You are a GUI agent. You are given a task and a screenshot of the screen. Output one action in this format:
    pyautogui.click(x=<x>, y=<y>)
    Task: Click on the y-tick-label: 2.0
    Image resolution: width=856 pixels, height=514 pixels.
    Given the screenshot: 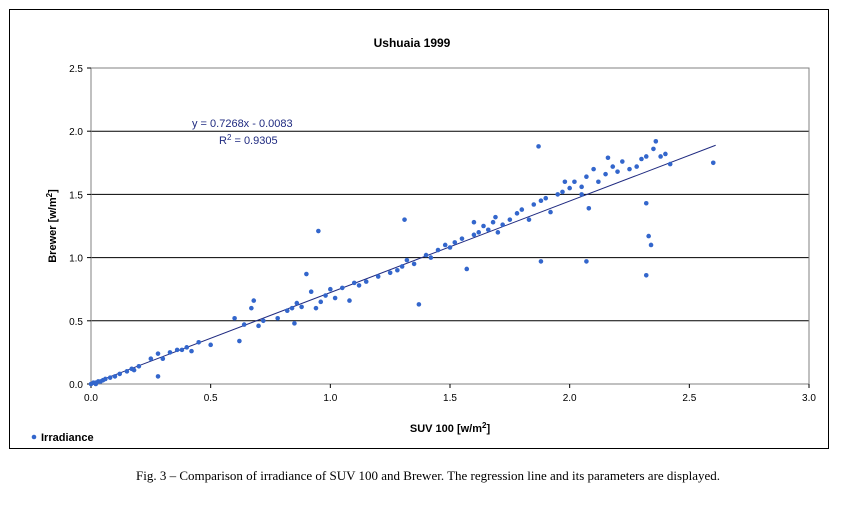 What is the action you would take?
    pyautogui.click(x=76, y=132)
    